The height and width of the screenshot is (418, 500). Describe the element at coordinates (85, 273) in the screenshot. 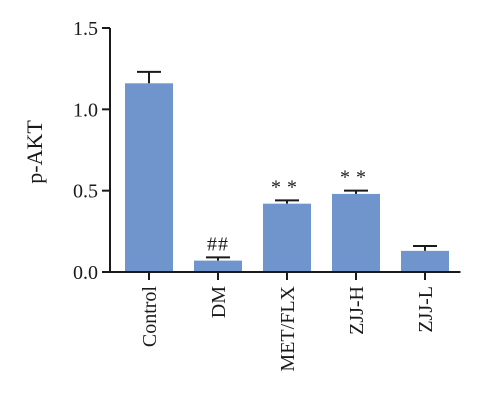

I see `y-tick-label: 0.0` at that location.